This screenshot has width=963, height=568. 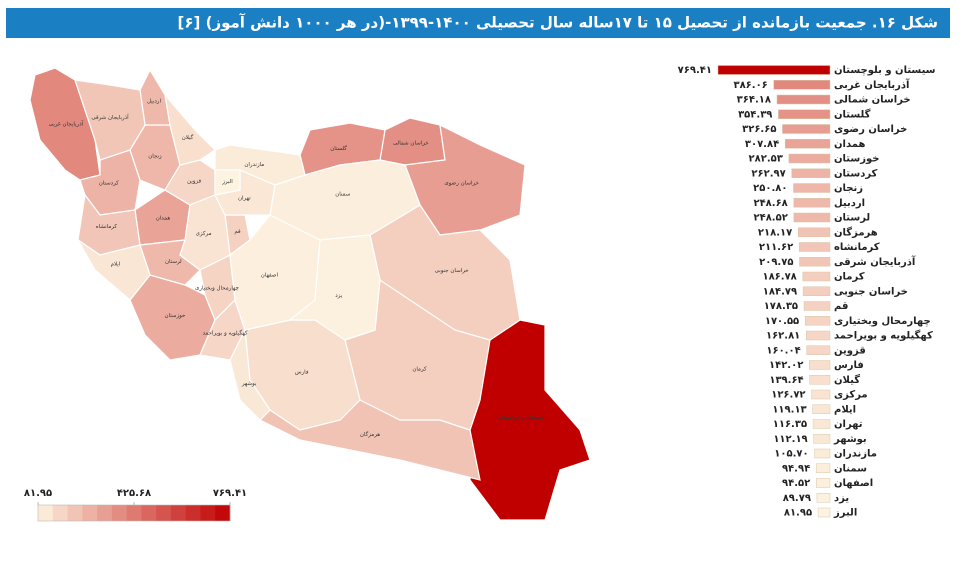 What do you see at coordinates (781, 306) in the screenshot?
I see `bar-value-label: ۱۷۸.۳۵` at bounding box center [781, 306].